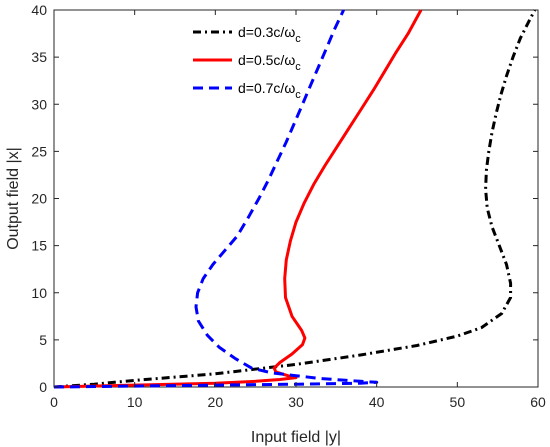 The height and width of the screenshot is (447, 550). What do you see at coordinates (43, 387) in the screenshot?
I see `y-tick-label: 0` at bounding box center [43, 387].